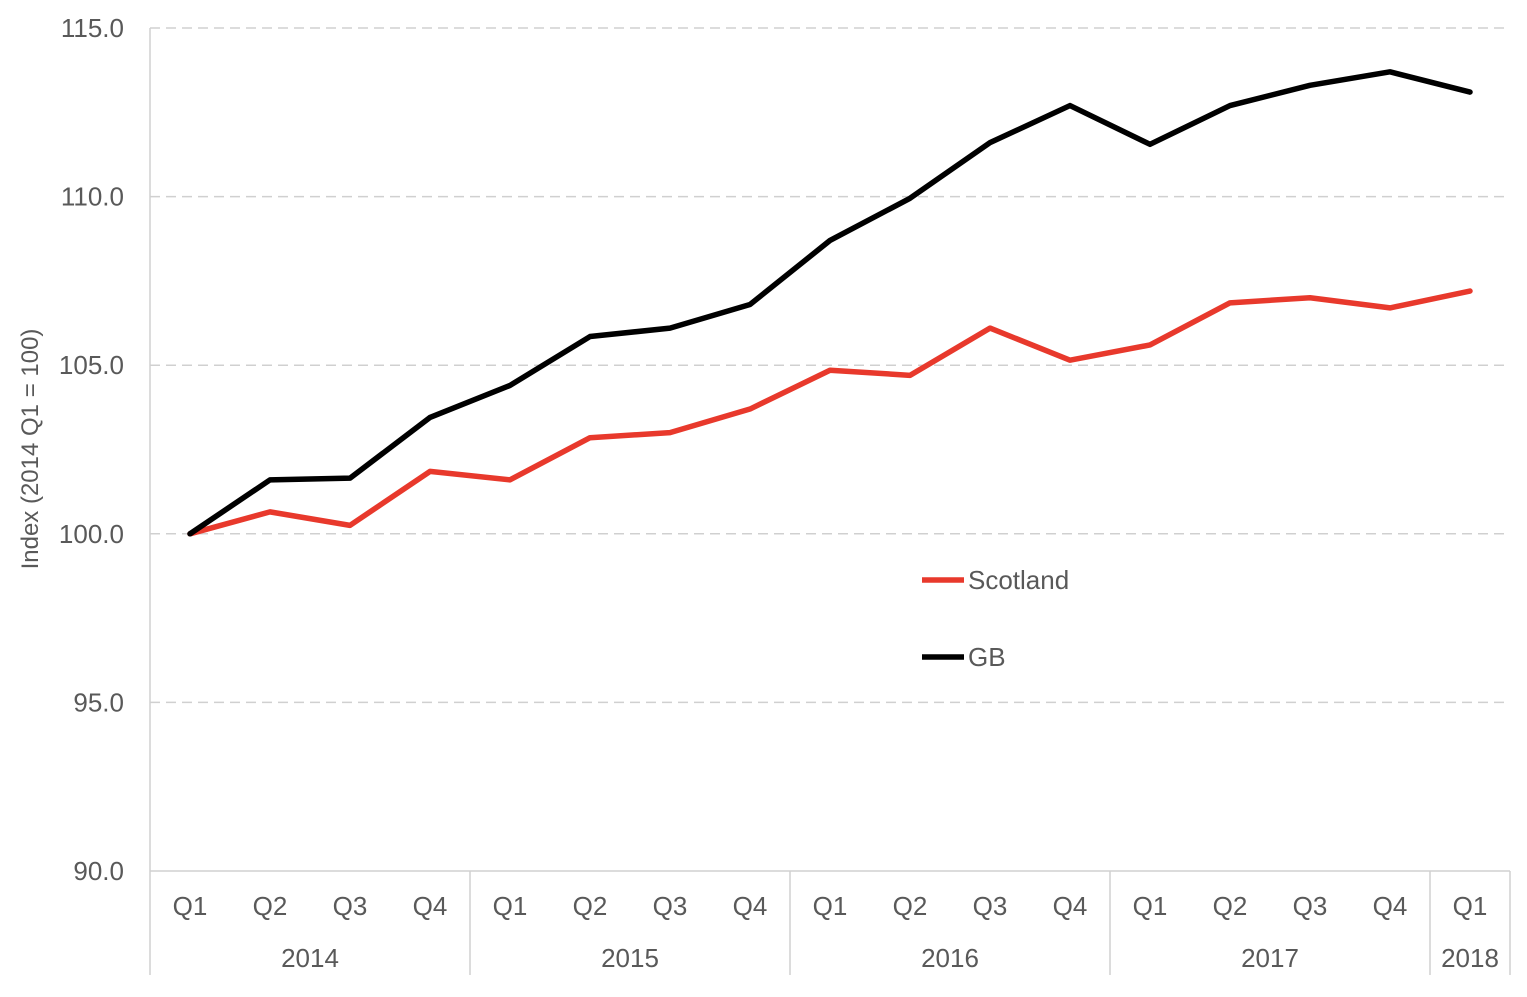 The width and height of the screenshot is (1527, 997). Describe the element at coordinates (92, 197) in the screenshot. I see `y-tick-label: 110.0` at that location.